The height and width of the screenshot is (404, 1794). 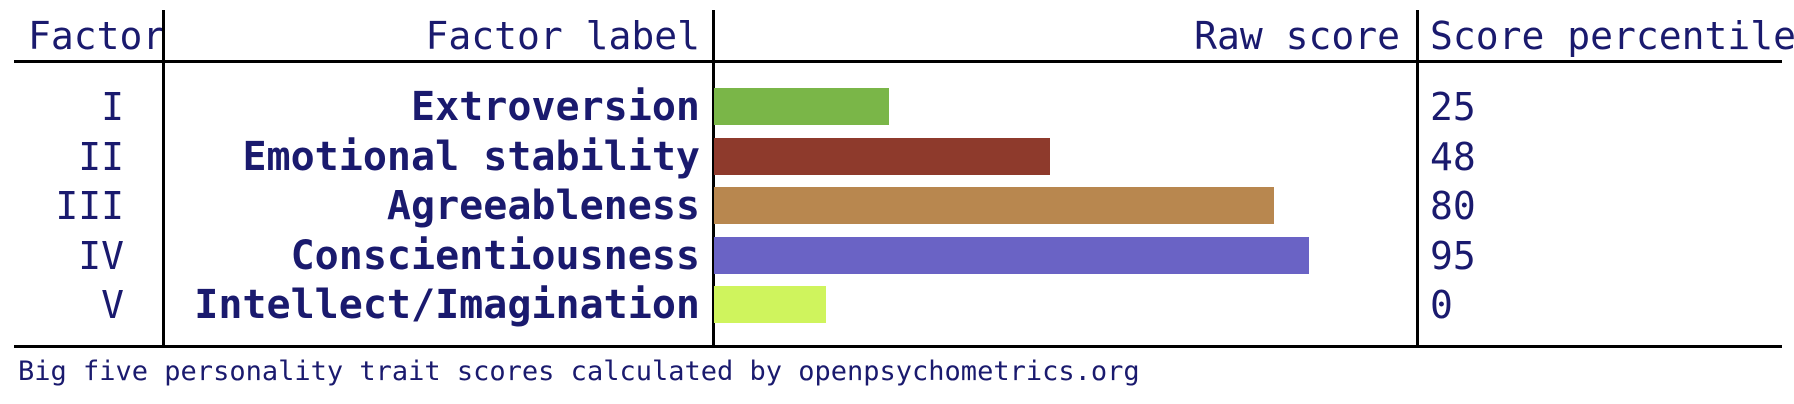 What do you see at coordinates (101, 156) in the screenshot?
I see `factor-numeral-2: II` at bounding box center [101, 156].